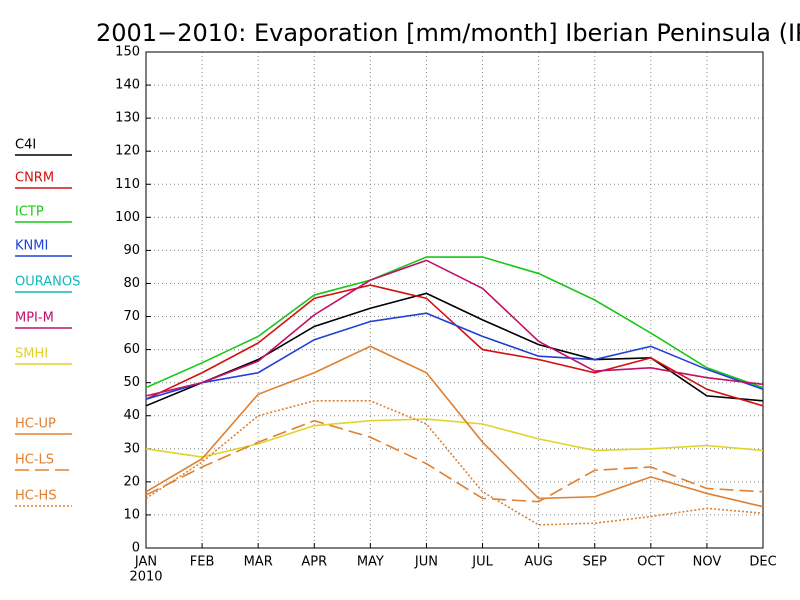 The height and width of the screenshot is (600, 800). What do you see at coordinates (127, 52) in the screenshot?
I see `y-tick-label: 150` at bounding box center [127, 52].